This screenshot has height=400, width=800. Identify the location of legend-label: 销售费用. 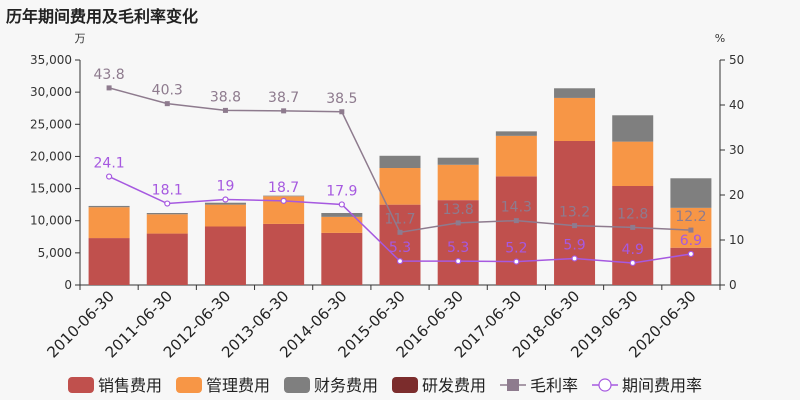
(130, 385).